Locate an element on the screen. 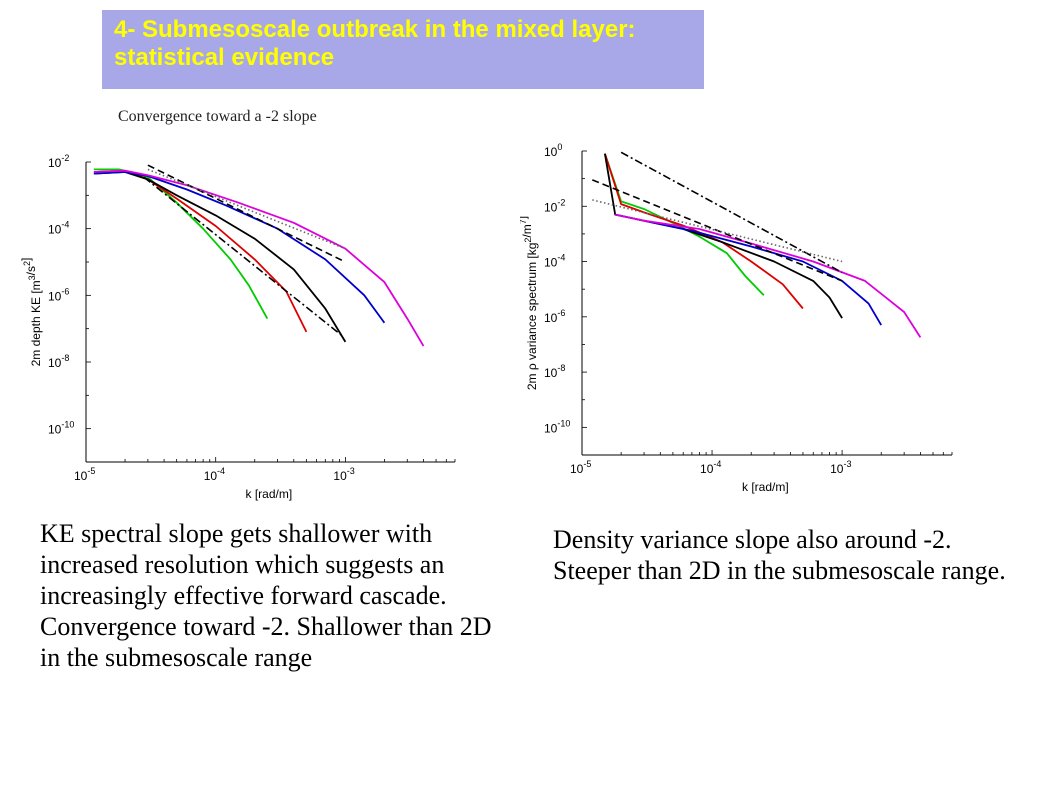 The width and height of the screenshot is (1058, 793). y-axis-label: 2m ρ variance spectrum [kg2/m7] is located at coordinates (529, 303).